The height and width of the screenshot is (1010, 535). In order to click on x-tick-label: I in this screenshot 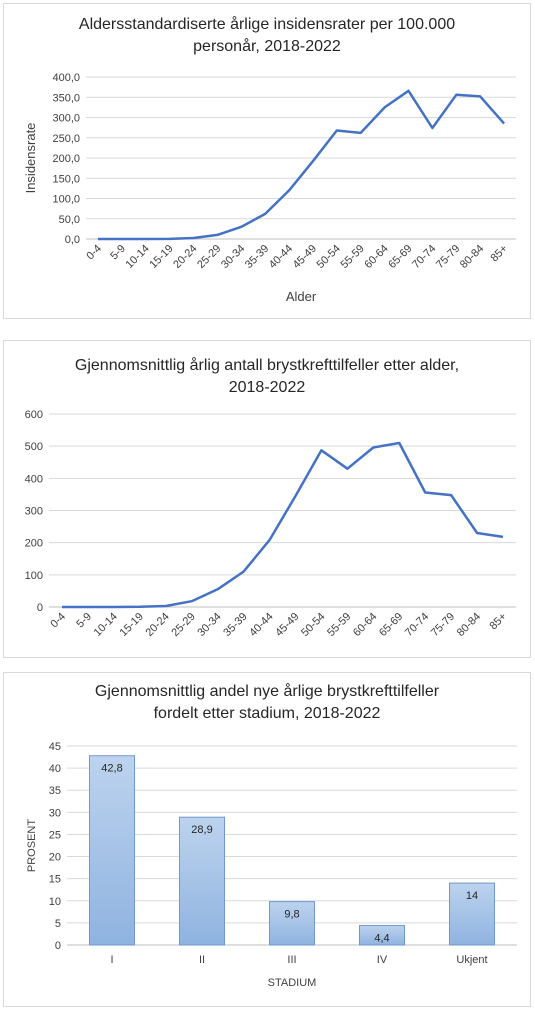, I will do `click(111, 960)`.